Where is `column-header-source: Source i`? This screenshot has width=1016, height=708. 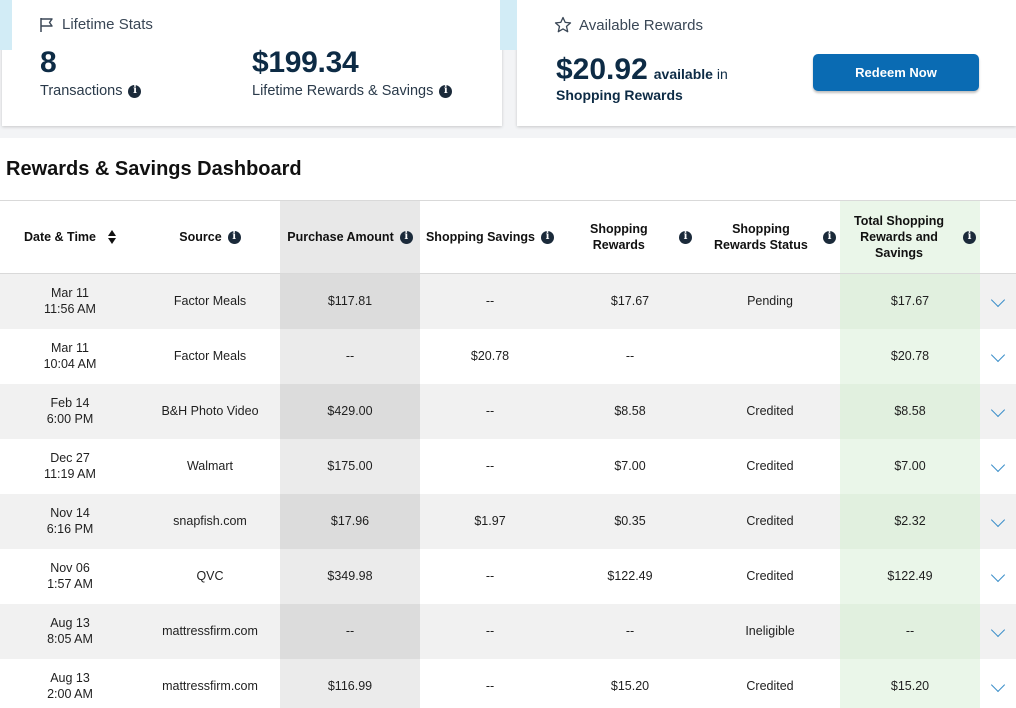
column-header-source: Source i is located at coordinates (210, 237).